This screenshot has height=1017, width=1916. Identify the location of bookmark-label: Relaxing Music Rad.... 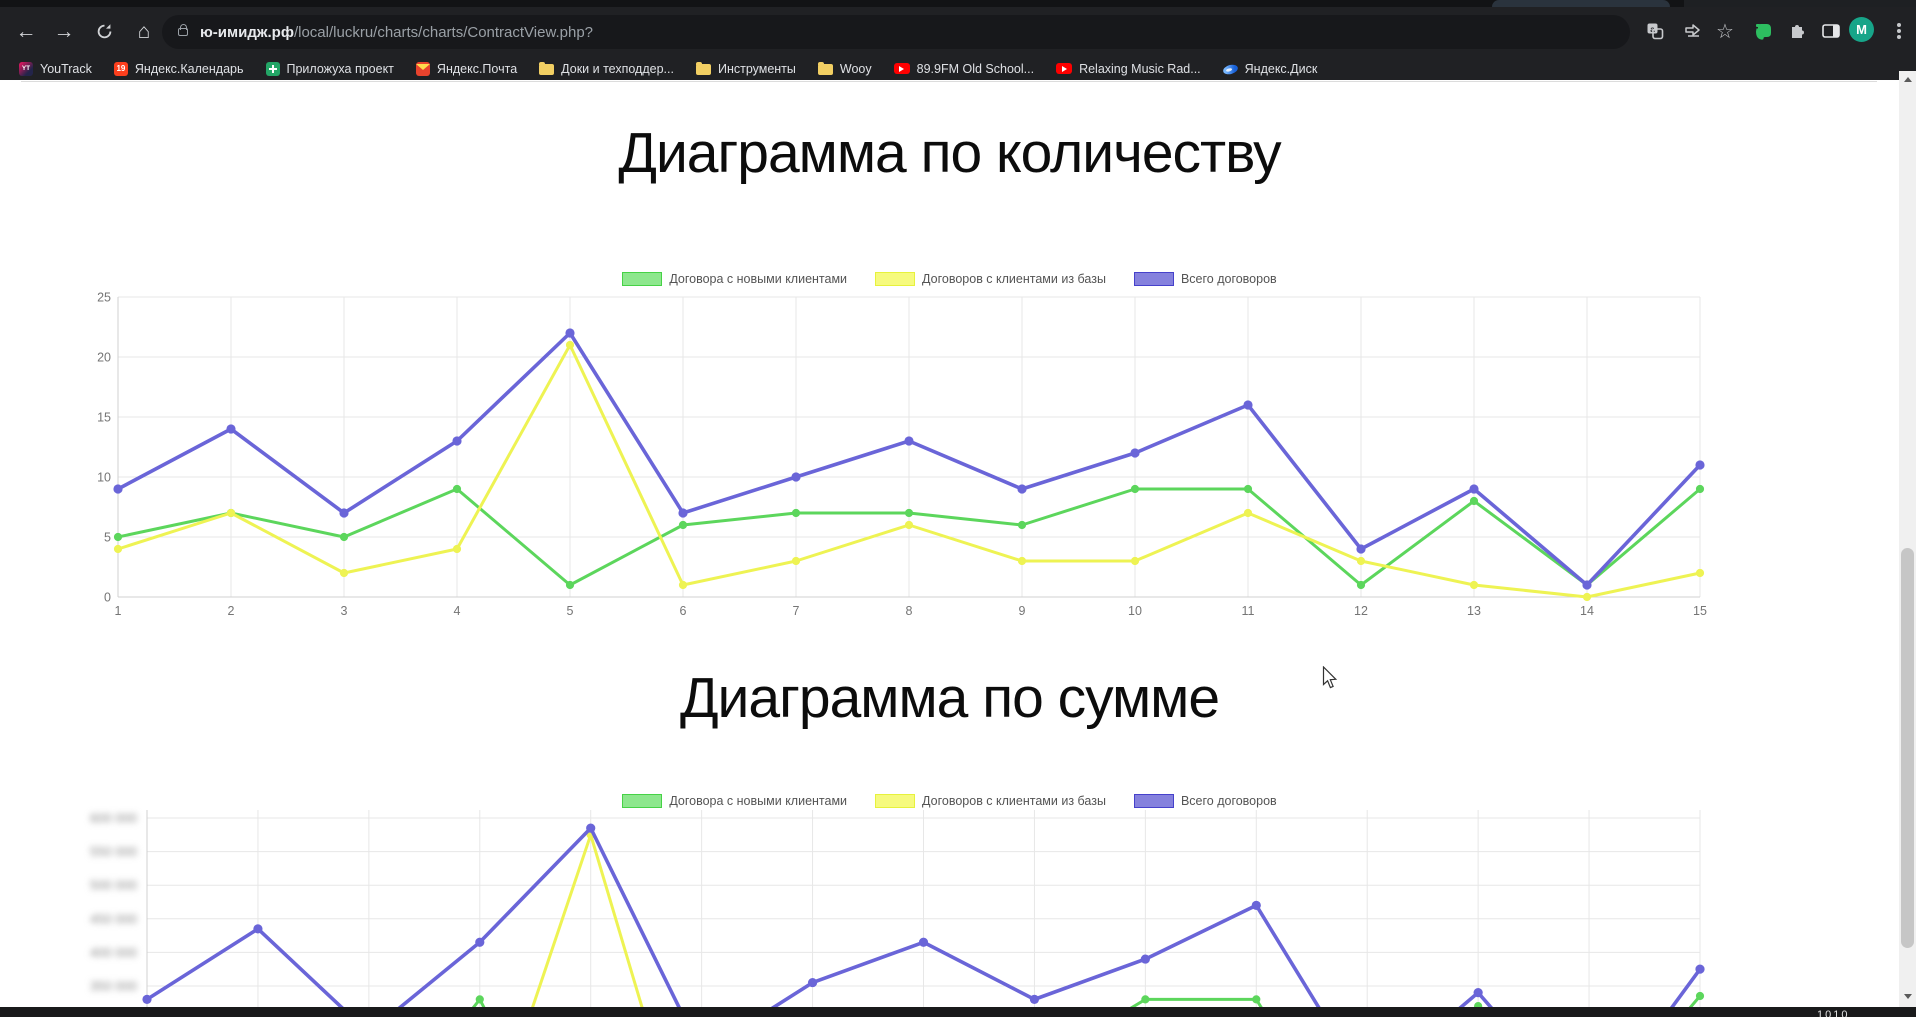
(1140, 68).